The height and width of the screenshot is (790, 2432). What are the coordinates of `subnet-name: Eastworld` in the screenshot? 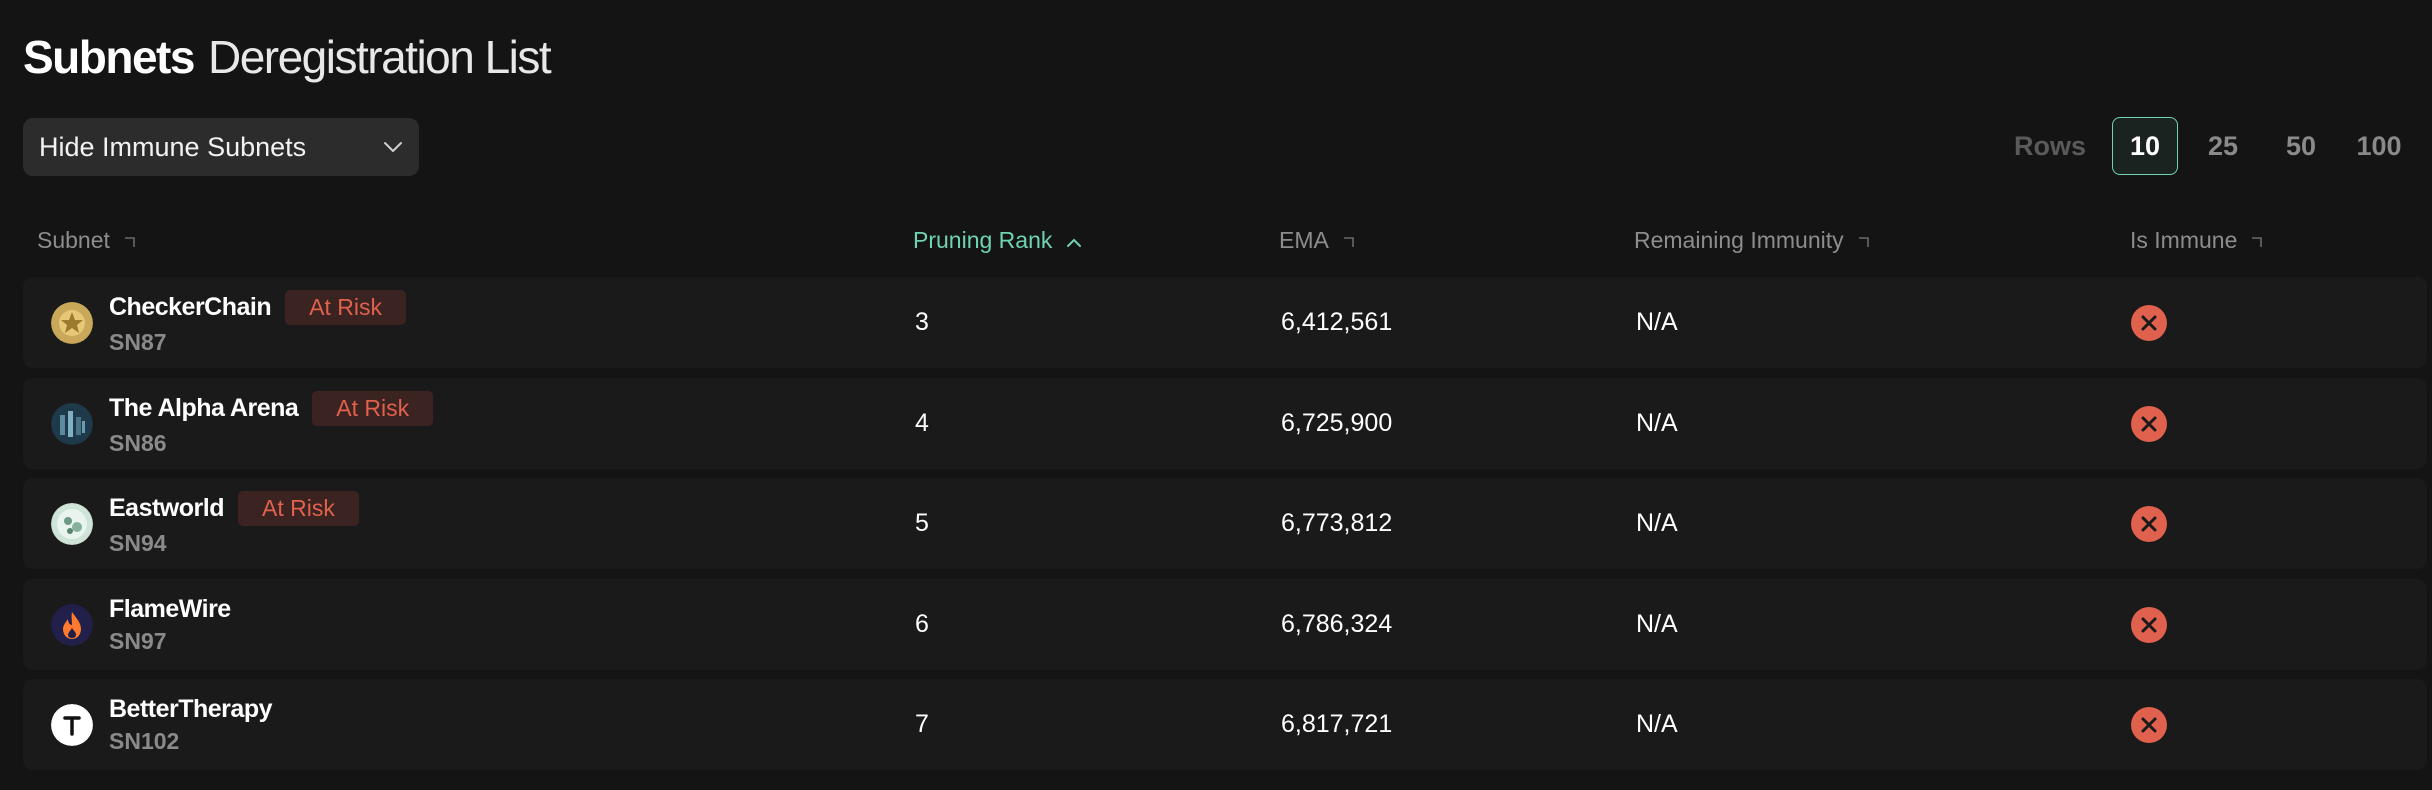 It's located at (166, 507).